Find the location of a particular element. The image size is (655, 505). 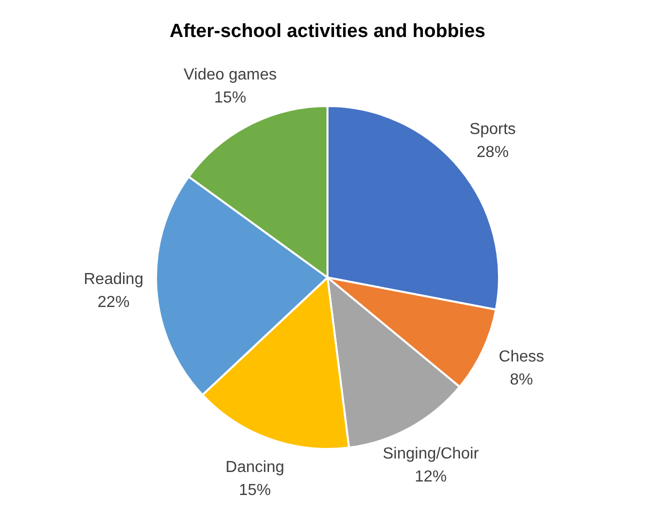

slice-label: Sports is located at coordinates (493, 129).